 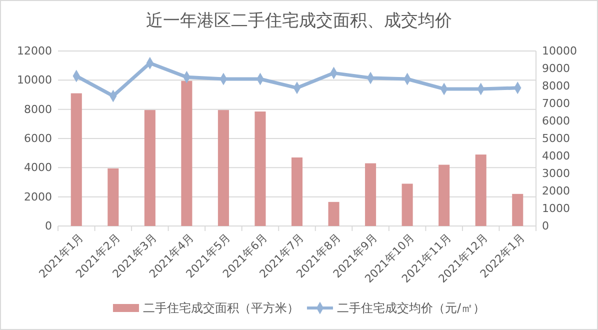 I want to click on y2-tick-label: 3000, so click(x=556, y=173).